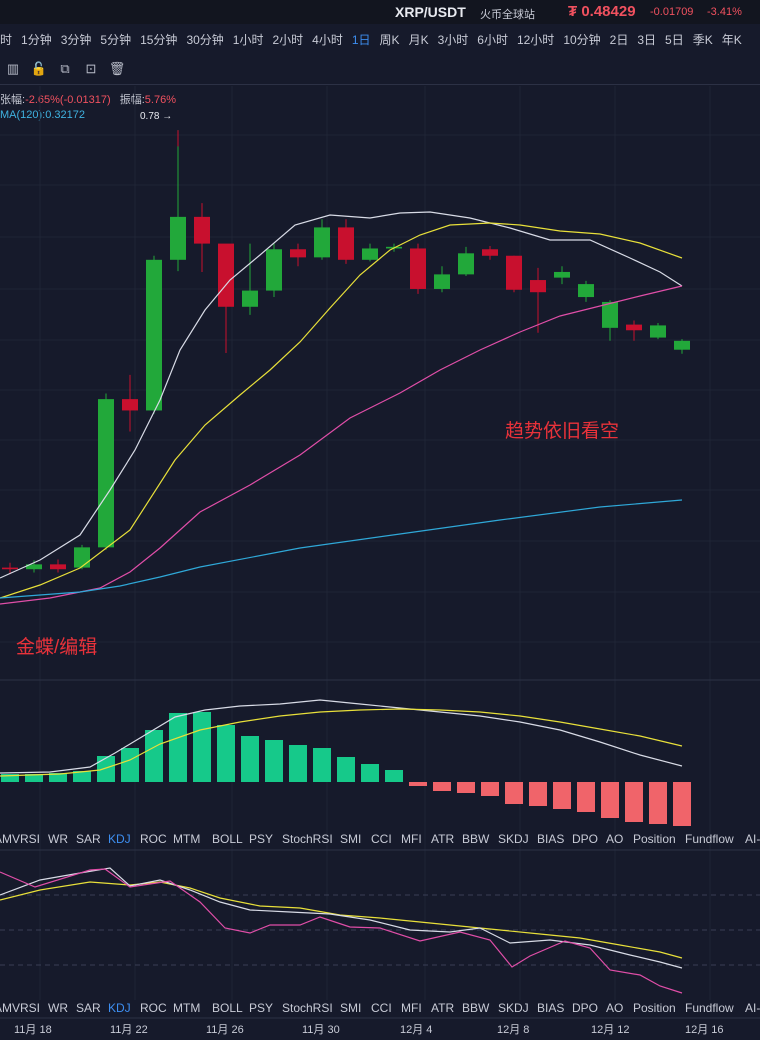 This screenshot has height=1040, width=760. What do you see at coordinates (341, 931) in the screenshot?
I see `kdj-j` at bounding box center [341, 931].